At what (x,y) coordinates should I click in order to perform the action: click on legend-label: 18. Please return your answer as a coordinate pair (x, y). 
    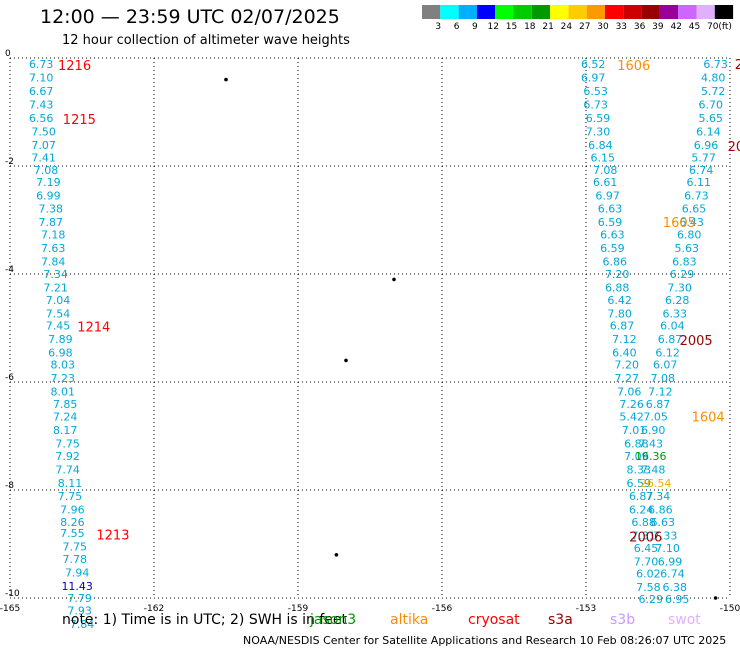
    Looking at the image, I should click on (530, 27).